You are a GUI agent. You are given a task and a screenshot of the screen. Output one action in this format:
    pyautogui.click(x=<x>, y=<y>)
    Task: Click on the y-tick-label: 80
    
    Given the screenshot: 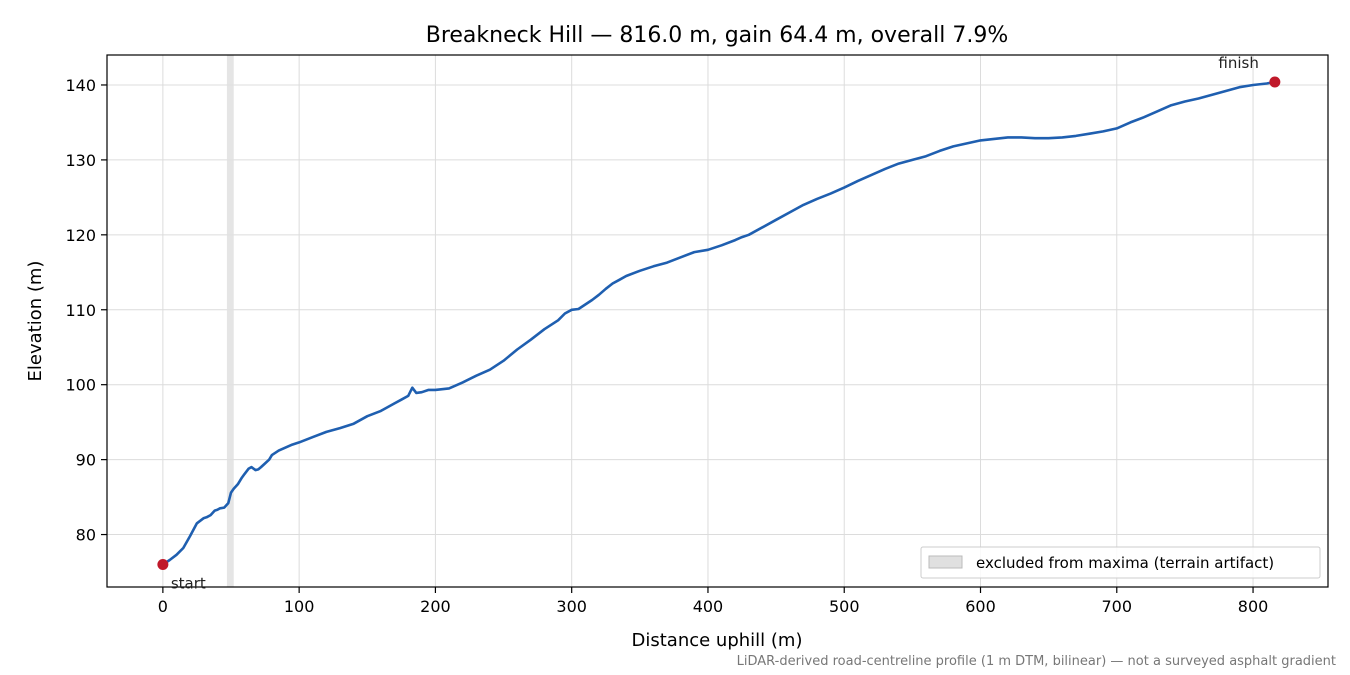 What is the action you would take?
    pyautogui.click(x=86, y=535)
    